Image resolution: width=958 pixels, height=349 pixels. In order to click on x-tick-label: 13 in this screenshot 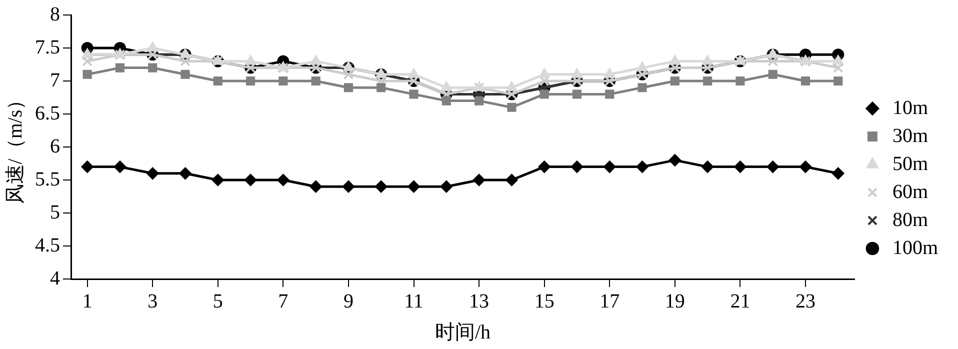, I will do `click(479, 301)`.